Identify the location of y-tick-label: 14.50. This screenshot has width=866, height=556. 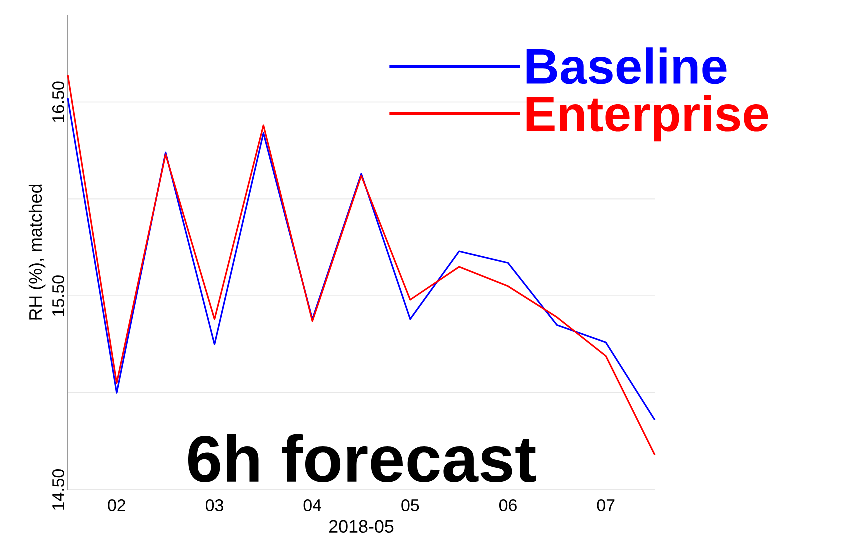
(58, 489).